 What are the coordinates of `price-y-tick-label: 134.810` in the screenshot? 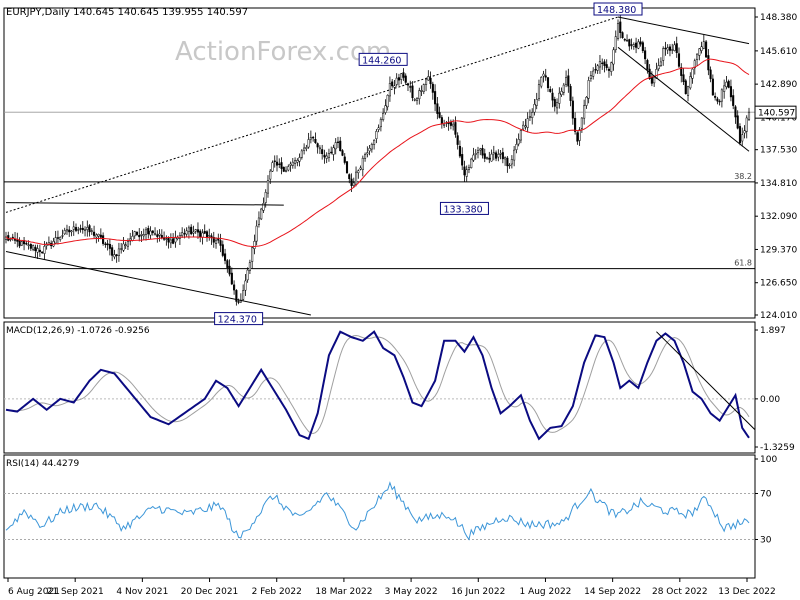 It's located at (778, 184).